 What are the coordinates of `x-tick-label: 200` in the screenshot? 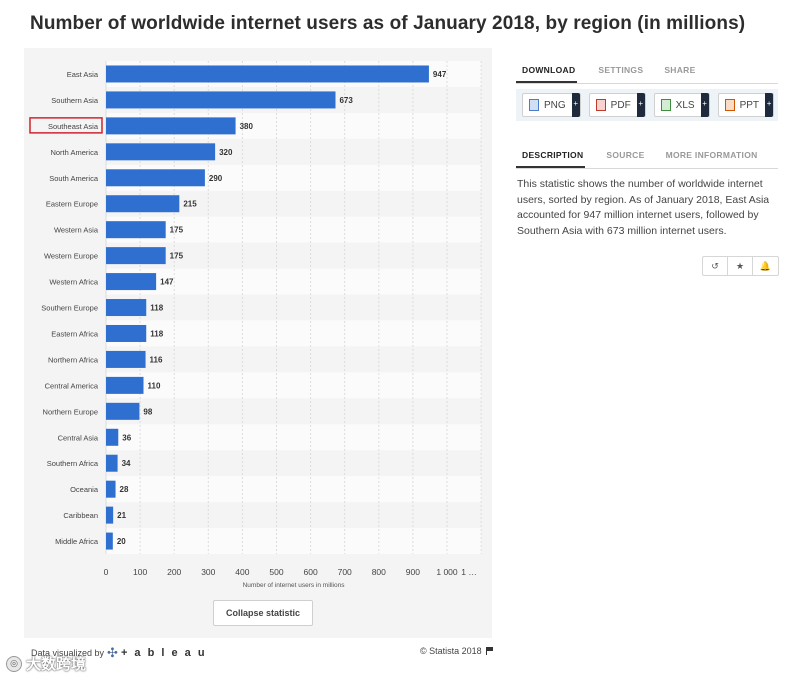 It's located at (174, 572).